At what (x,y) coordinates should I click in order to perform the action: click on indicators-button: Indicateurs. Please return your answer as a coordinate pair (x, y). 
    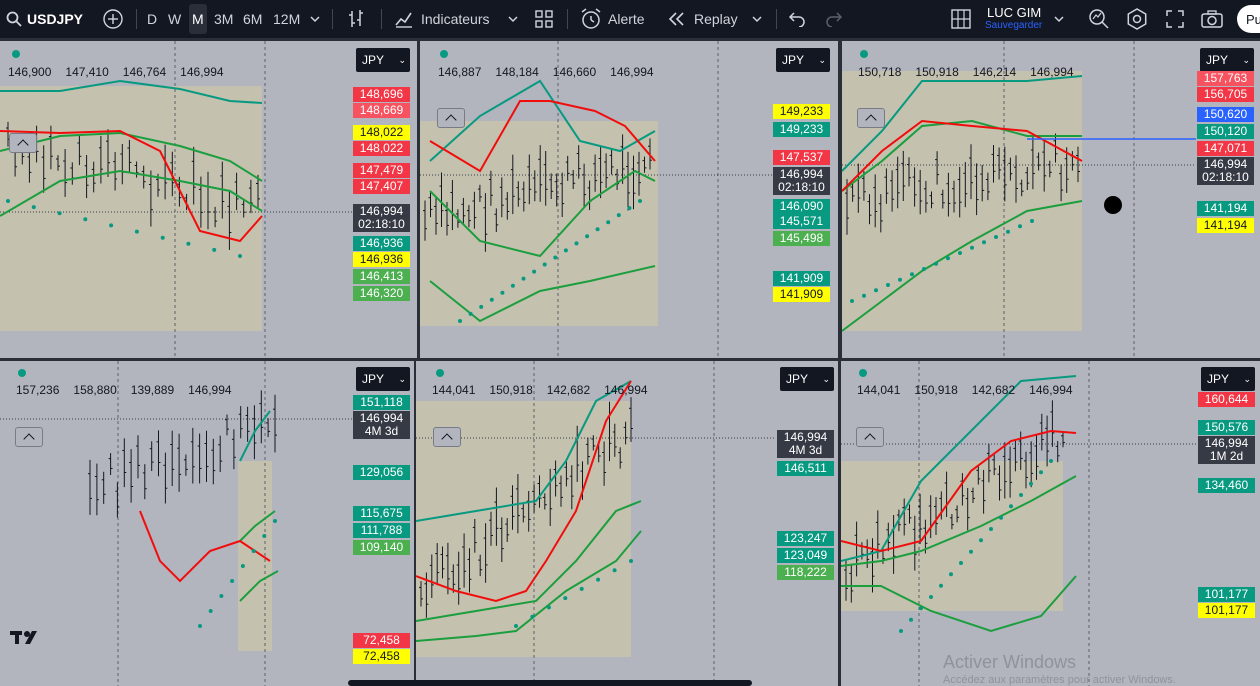
    Looking at the image, I should click on (459, 19).